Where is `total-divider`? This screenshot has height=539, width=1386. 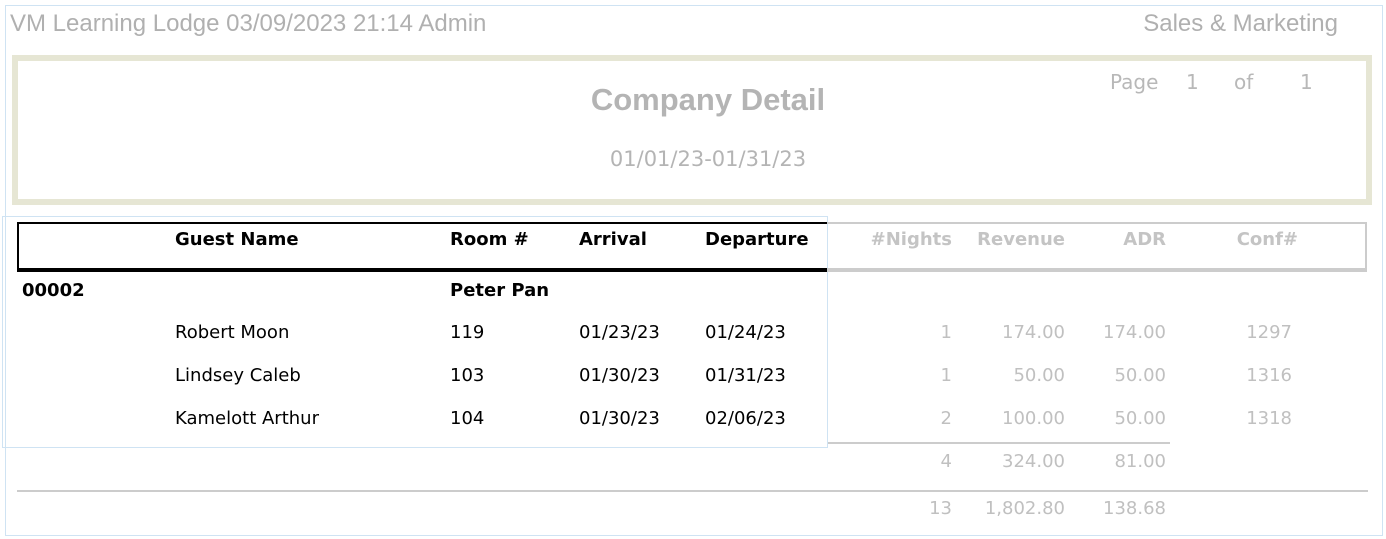 total-divider is located at coordinates (692, 491).